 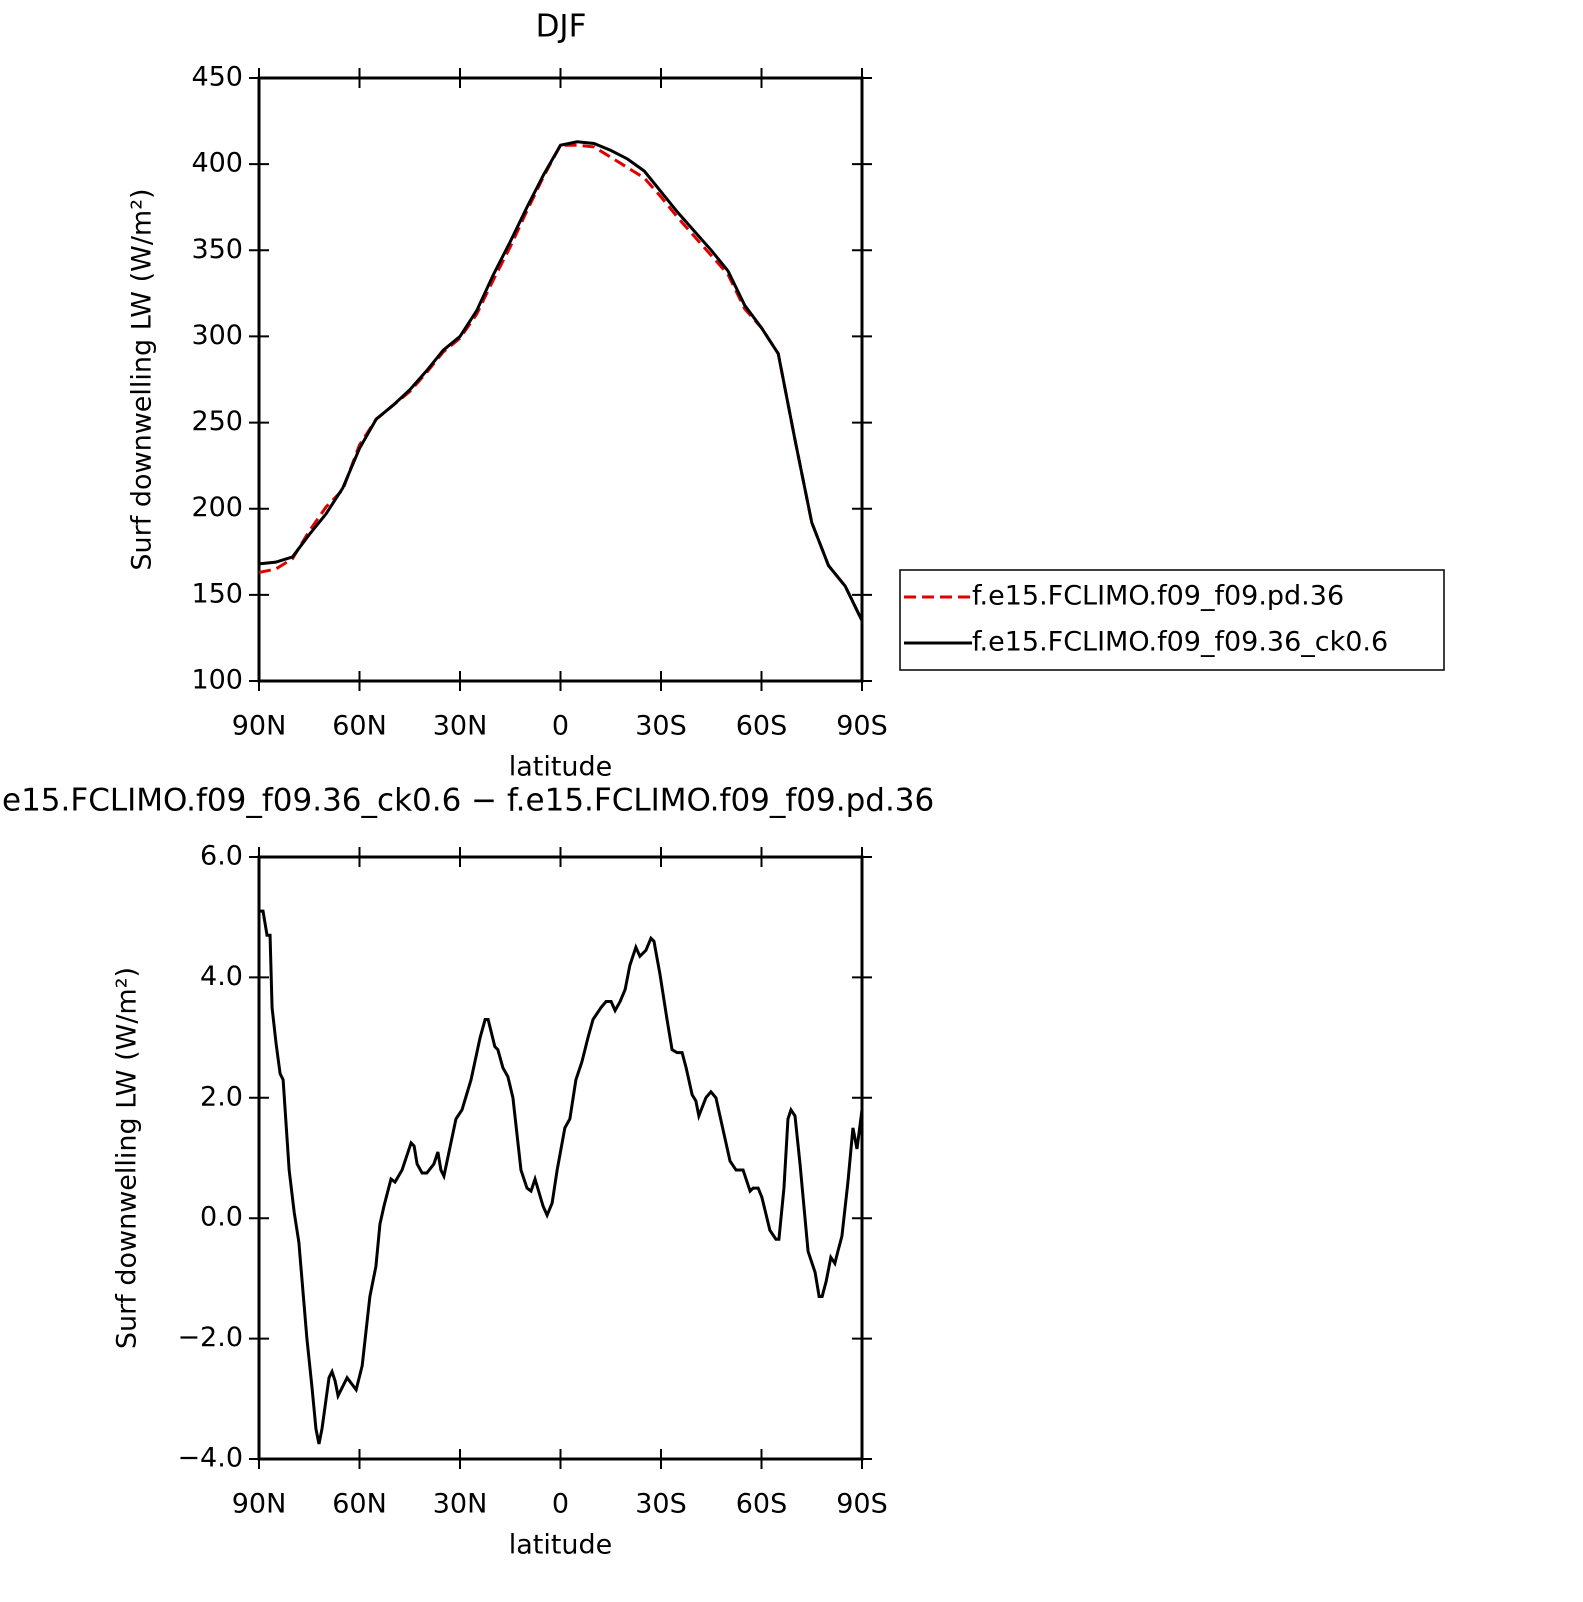 What do you see at coordinates (221, 856) in the screenshot?
I see `y-tick-label: 6.0` at bounding box center [221, 856].